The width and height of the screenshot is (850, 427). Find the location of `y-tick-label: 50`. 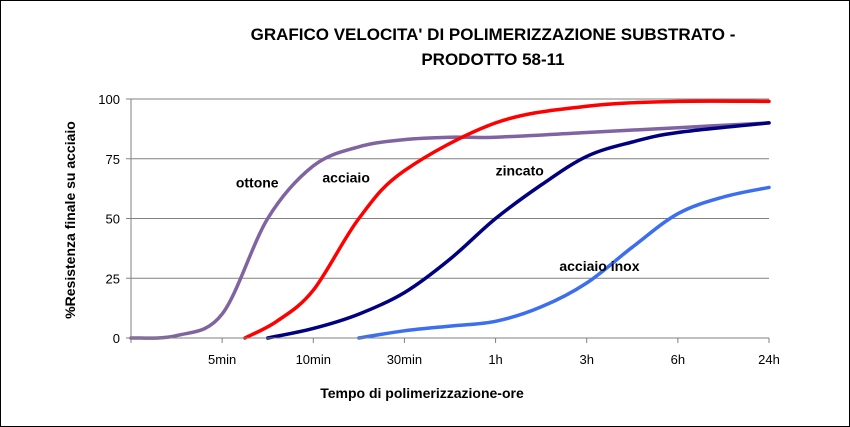

y-tick-label: 50 is located at coordinates (113, 219).